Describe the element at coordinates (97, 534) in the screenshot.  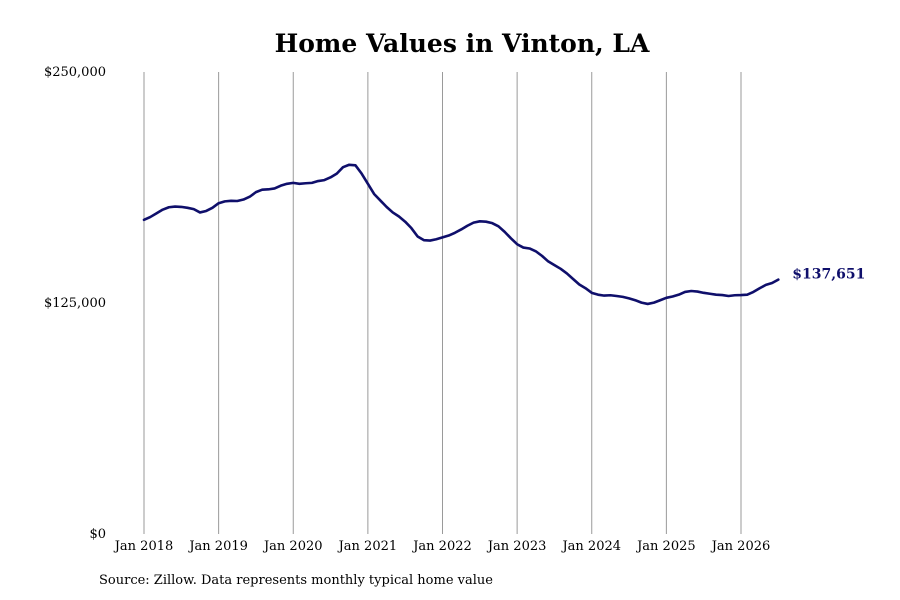
I see `y-tick-label: $0` at that location.